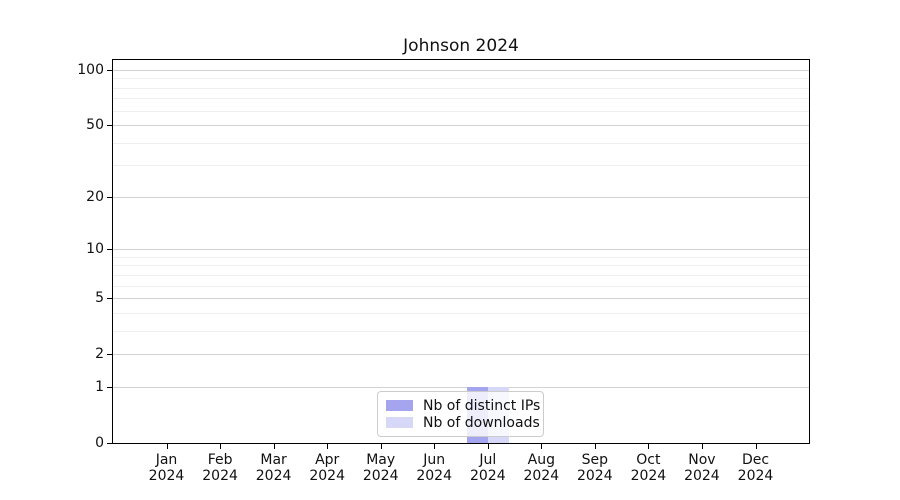 This screenshot has width=900, height=500. Describe the element at coordinates (702, 468) in the screenshot. I see `x-tick-label: Nov 2024` at that location.